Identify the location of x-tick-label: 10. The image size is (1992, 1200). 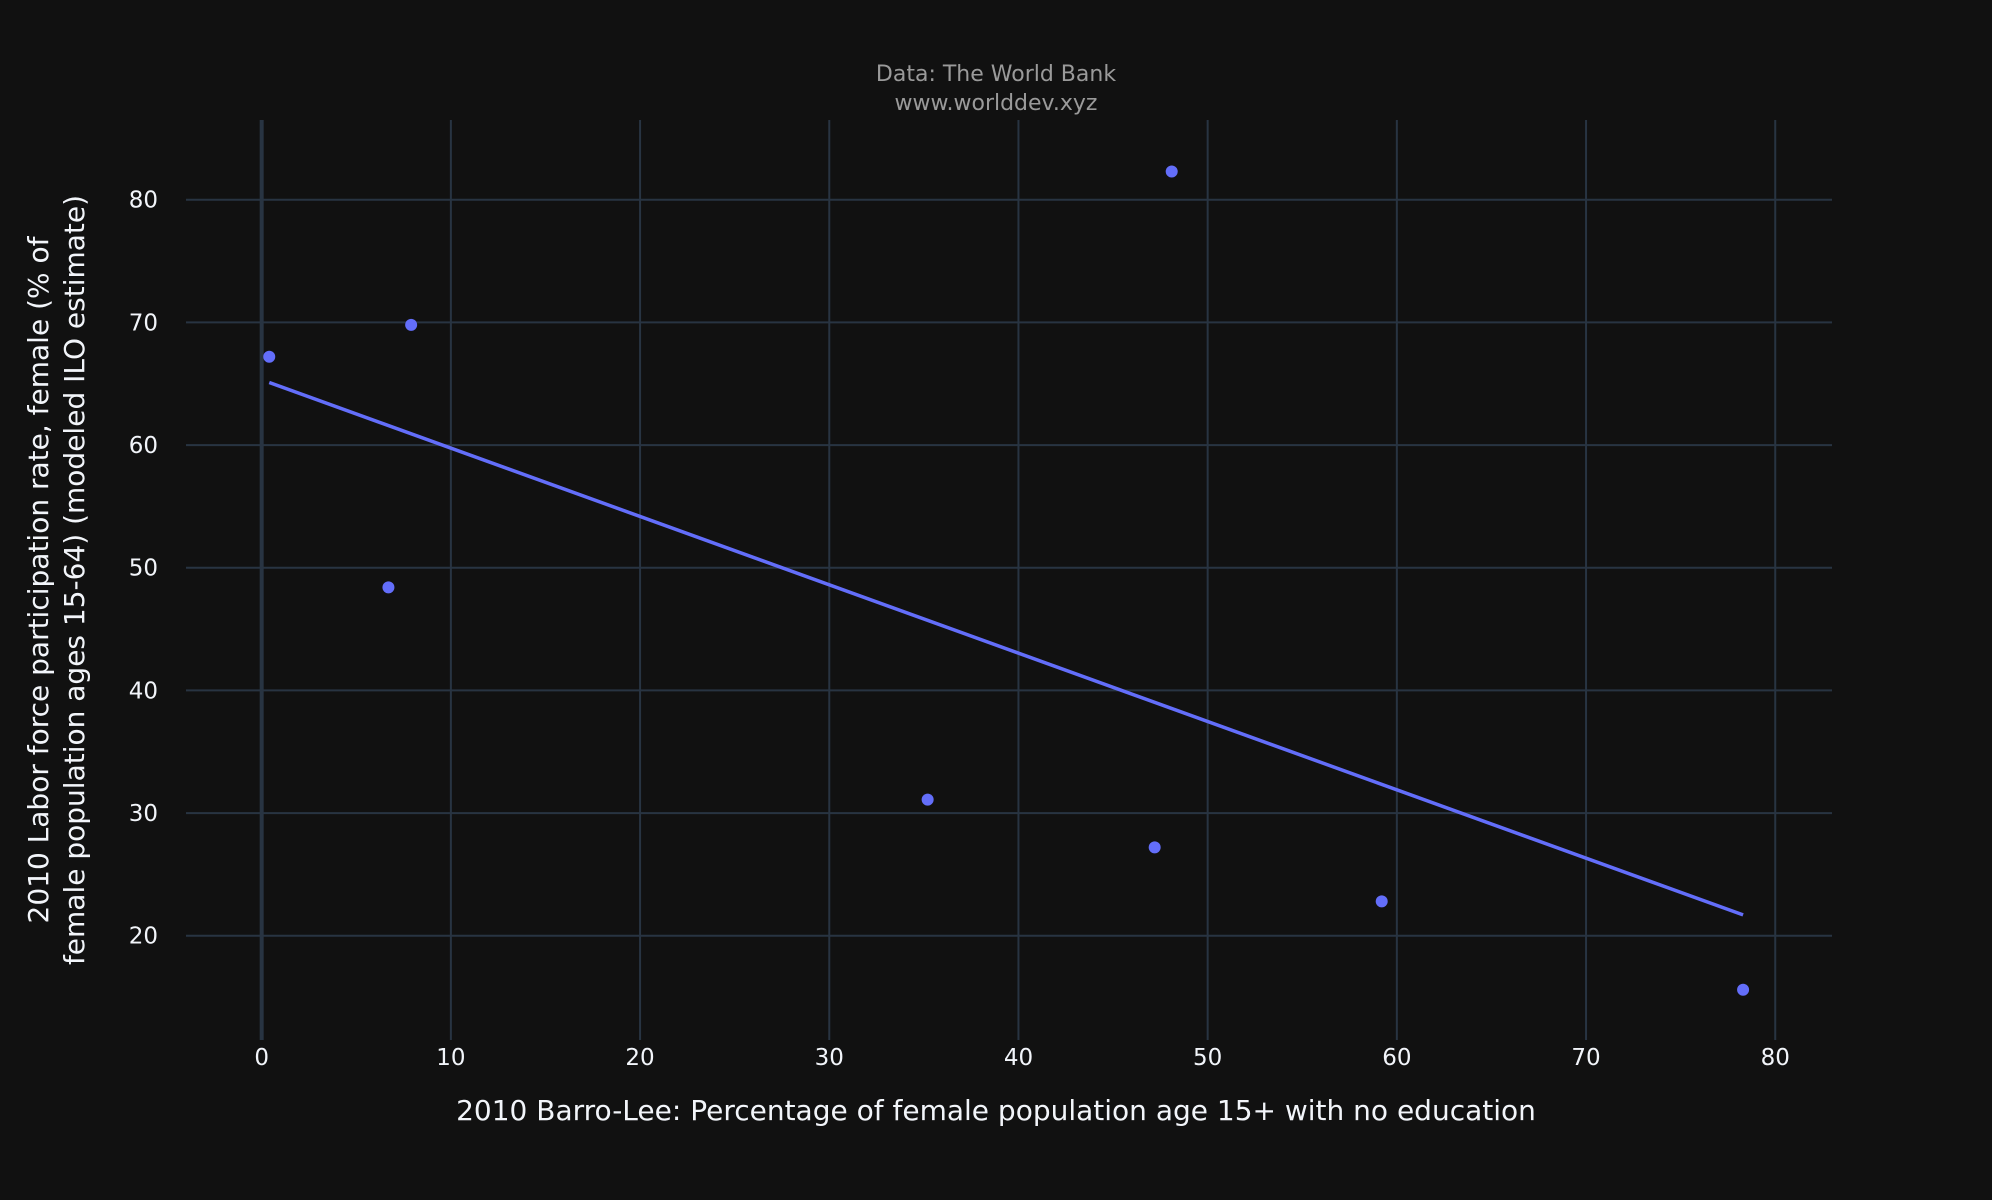
(450, 1058).